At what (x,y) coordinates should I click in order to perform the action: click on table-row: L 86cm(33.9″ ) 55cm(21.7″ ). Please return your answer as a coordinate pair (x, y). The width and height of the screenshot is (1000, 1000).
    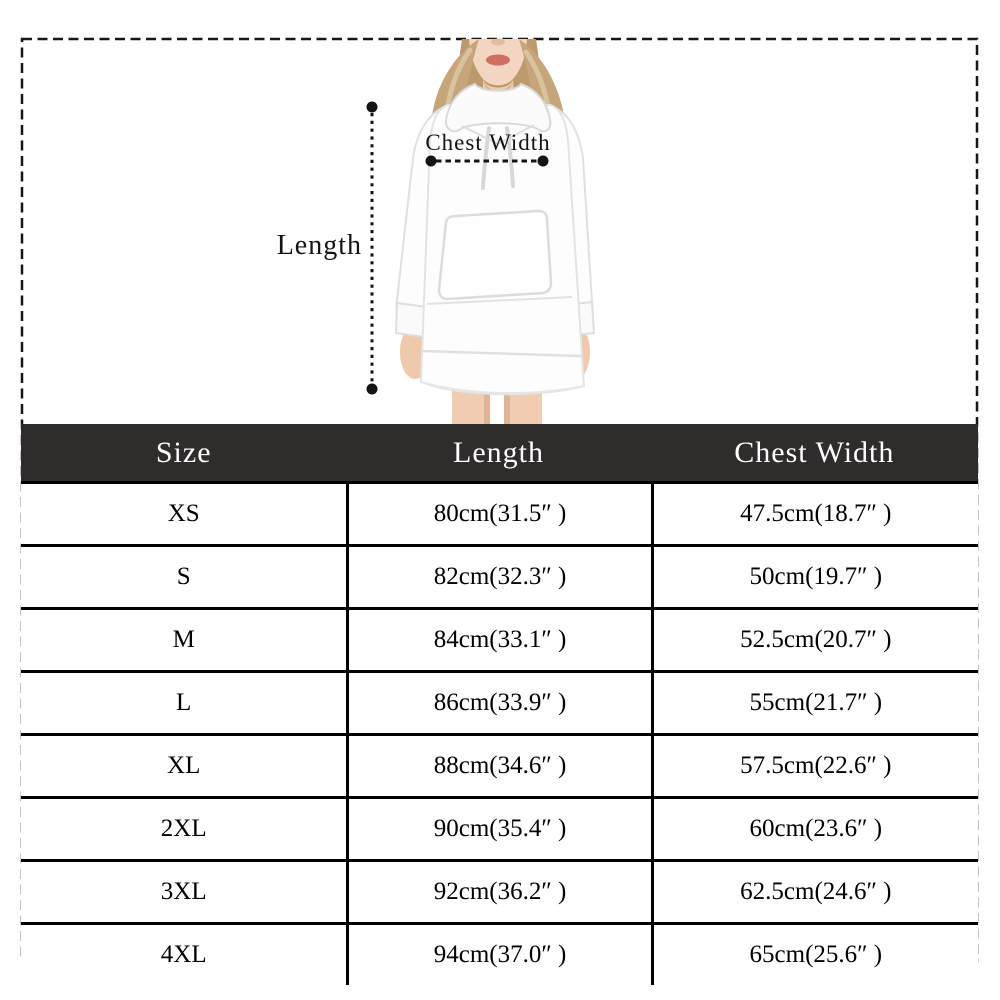
    Looking at the image, I should click on (499, 701).